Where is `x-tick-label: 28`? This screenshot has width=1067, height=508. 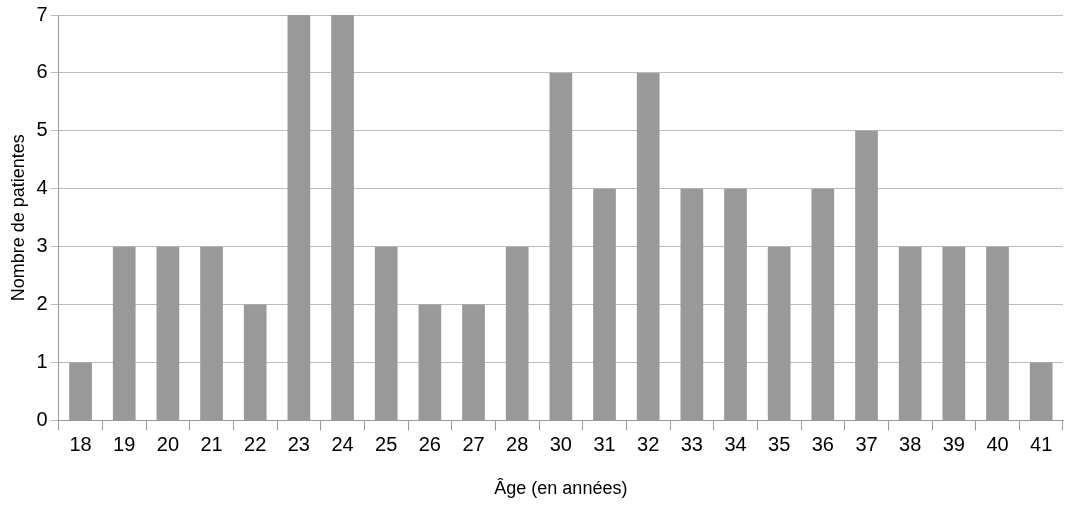 x-tick-label: 28 is located at coordinates (517, 443).